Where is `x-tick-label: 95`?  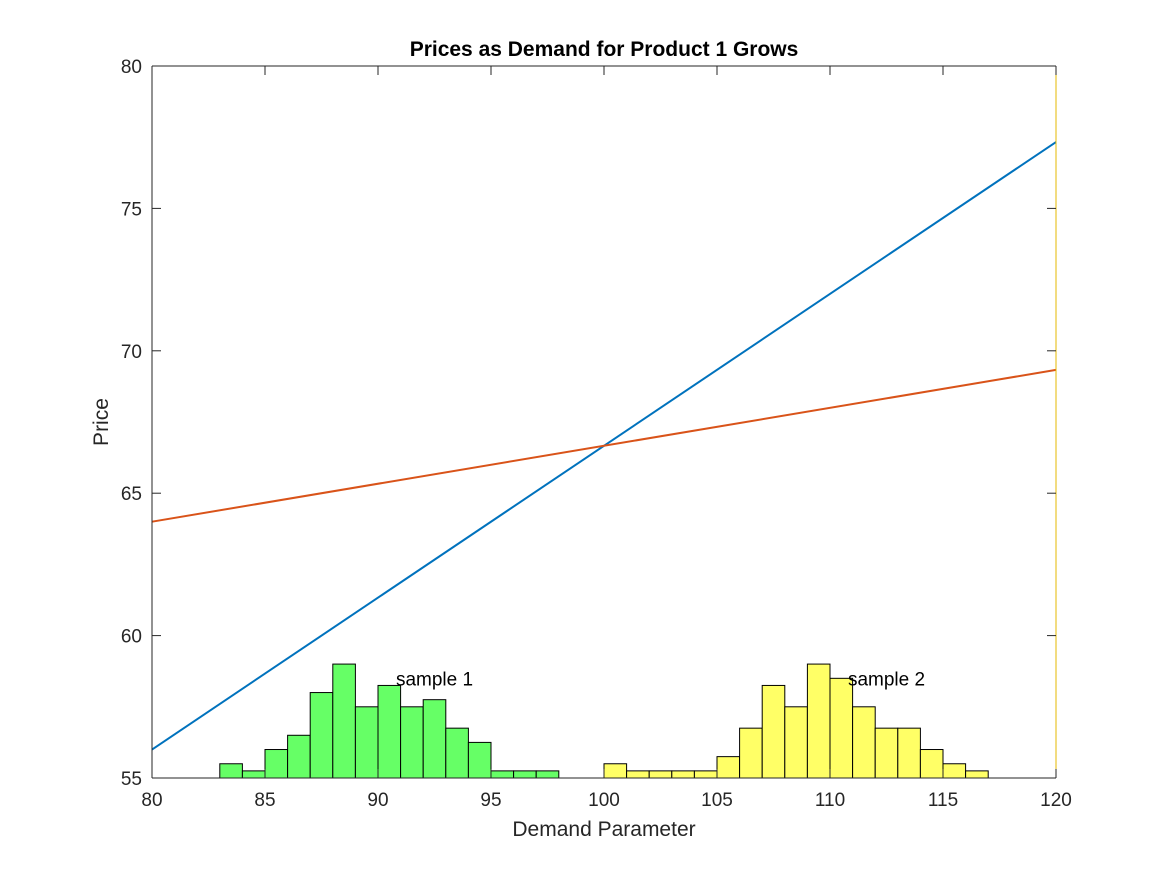
x-tick-label: 95 is located at coordinates (490, 800).